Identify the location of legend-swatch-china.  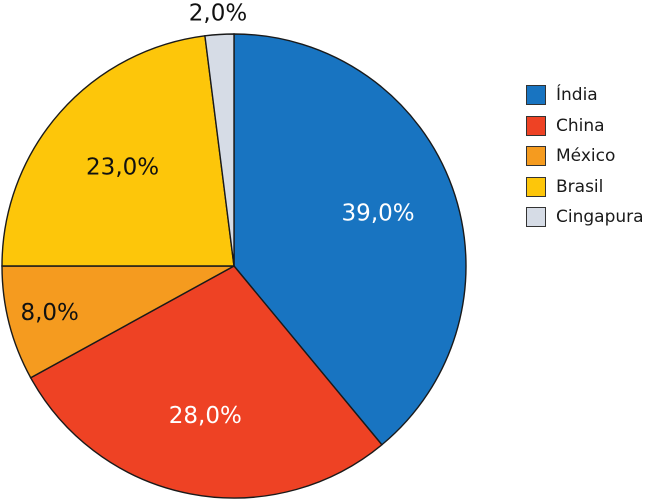
(536, 125).